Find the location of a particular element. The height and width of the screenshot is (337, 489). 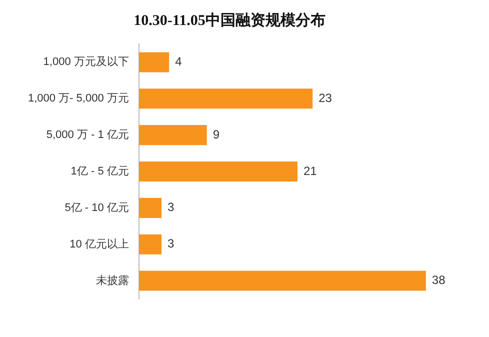

y-tick-label: 未披露 is located at coordinates (112, 280).